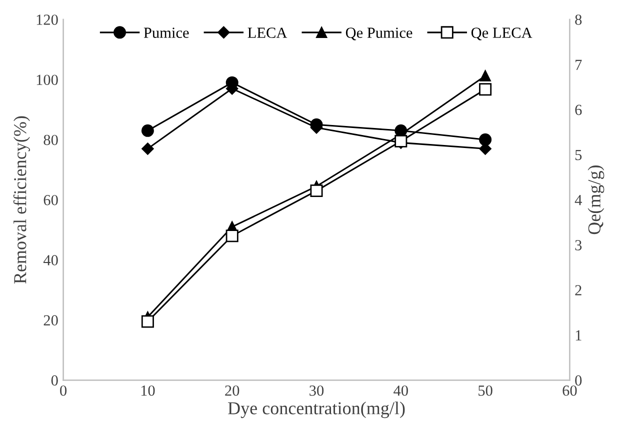 The image size is (633, 432). I want to click on x-axis-title: Dye concentration(mg/l), so click(316, 410).